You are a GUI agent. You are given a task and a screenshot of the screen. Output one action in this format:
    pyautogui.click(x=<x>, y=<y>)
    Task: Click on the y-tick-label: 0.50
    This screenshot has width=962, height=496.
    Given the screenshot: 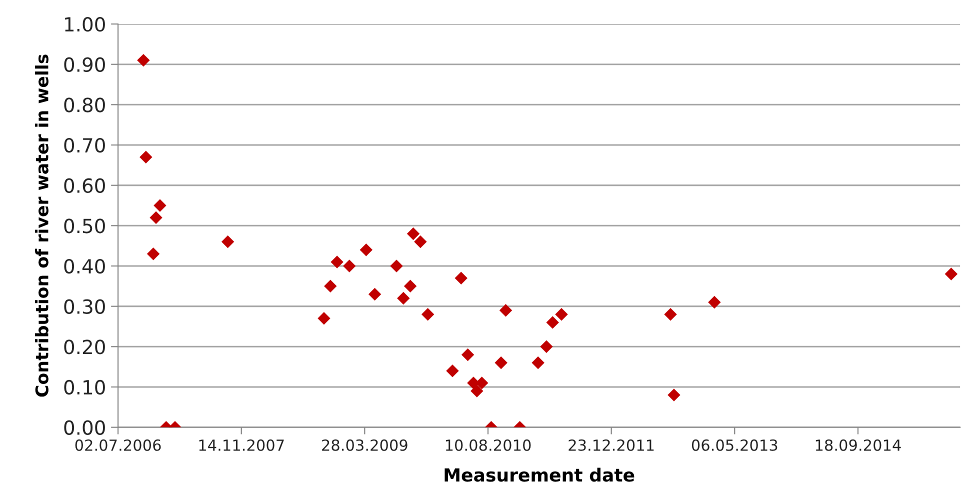 What is the action you would take?
    pyautogui.click(x=84, y=226)
    